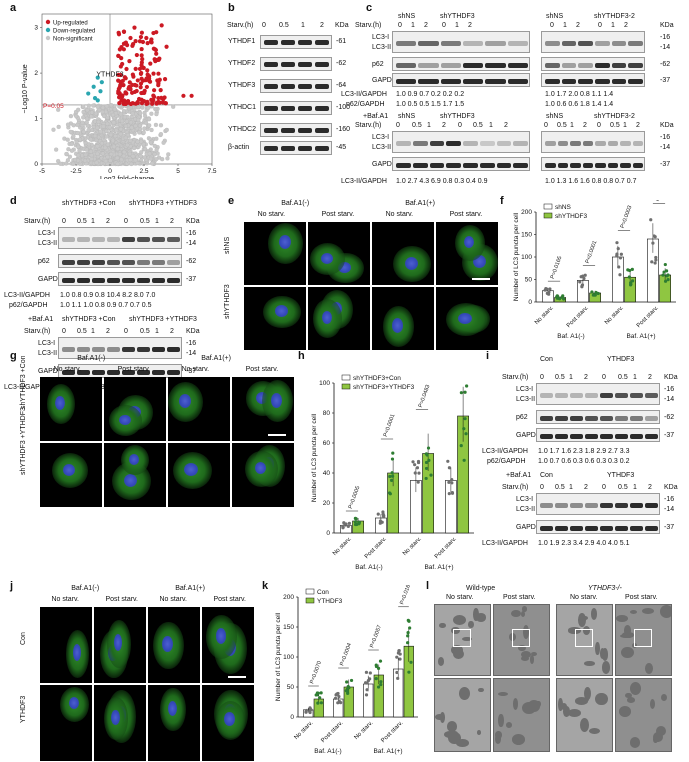 The width and height of the screenshot is (689, 762). Describe the element at coordinates (28, 305) in the screenshot. I see `d-r2-label: p62/GAPDH` at that location.